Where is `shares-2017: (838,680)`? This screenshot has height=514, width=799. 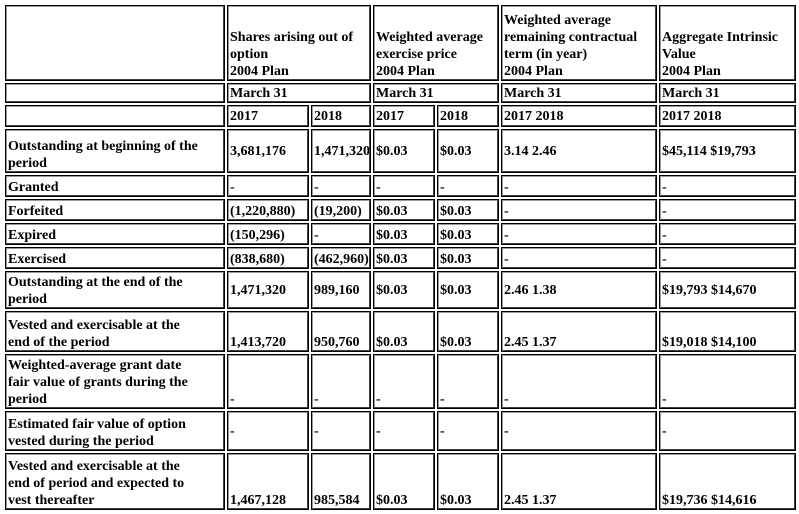 shares-2017: (838,680) is located at coordinates (268, 258).